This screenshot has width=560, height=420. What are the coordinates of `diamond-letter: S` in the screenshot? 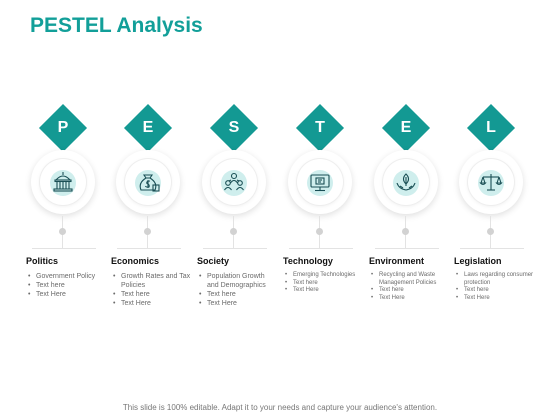 It's located at (234, 127).